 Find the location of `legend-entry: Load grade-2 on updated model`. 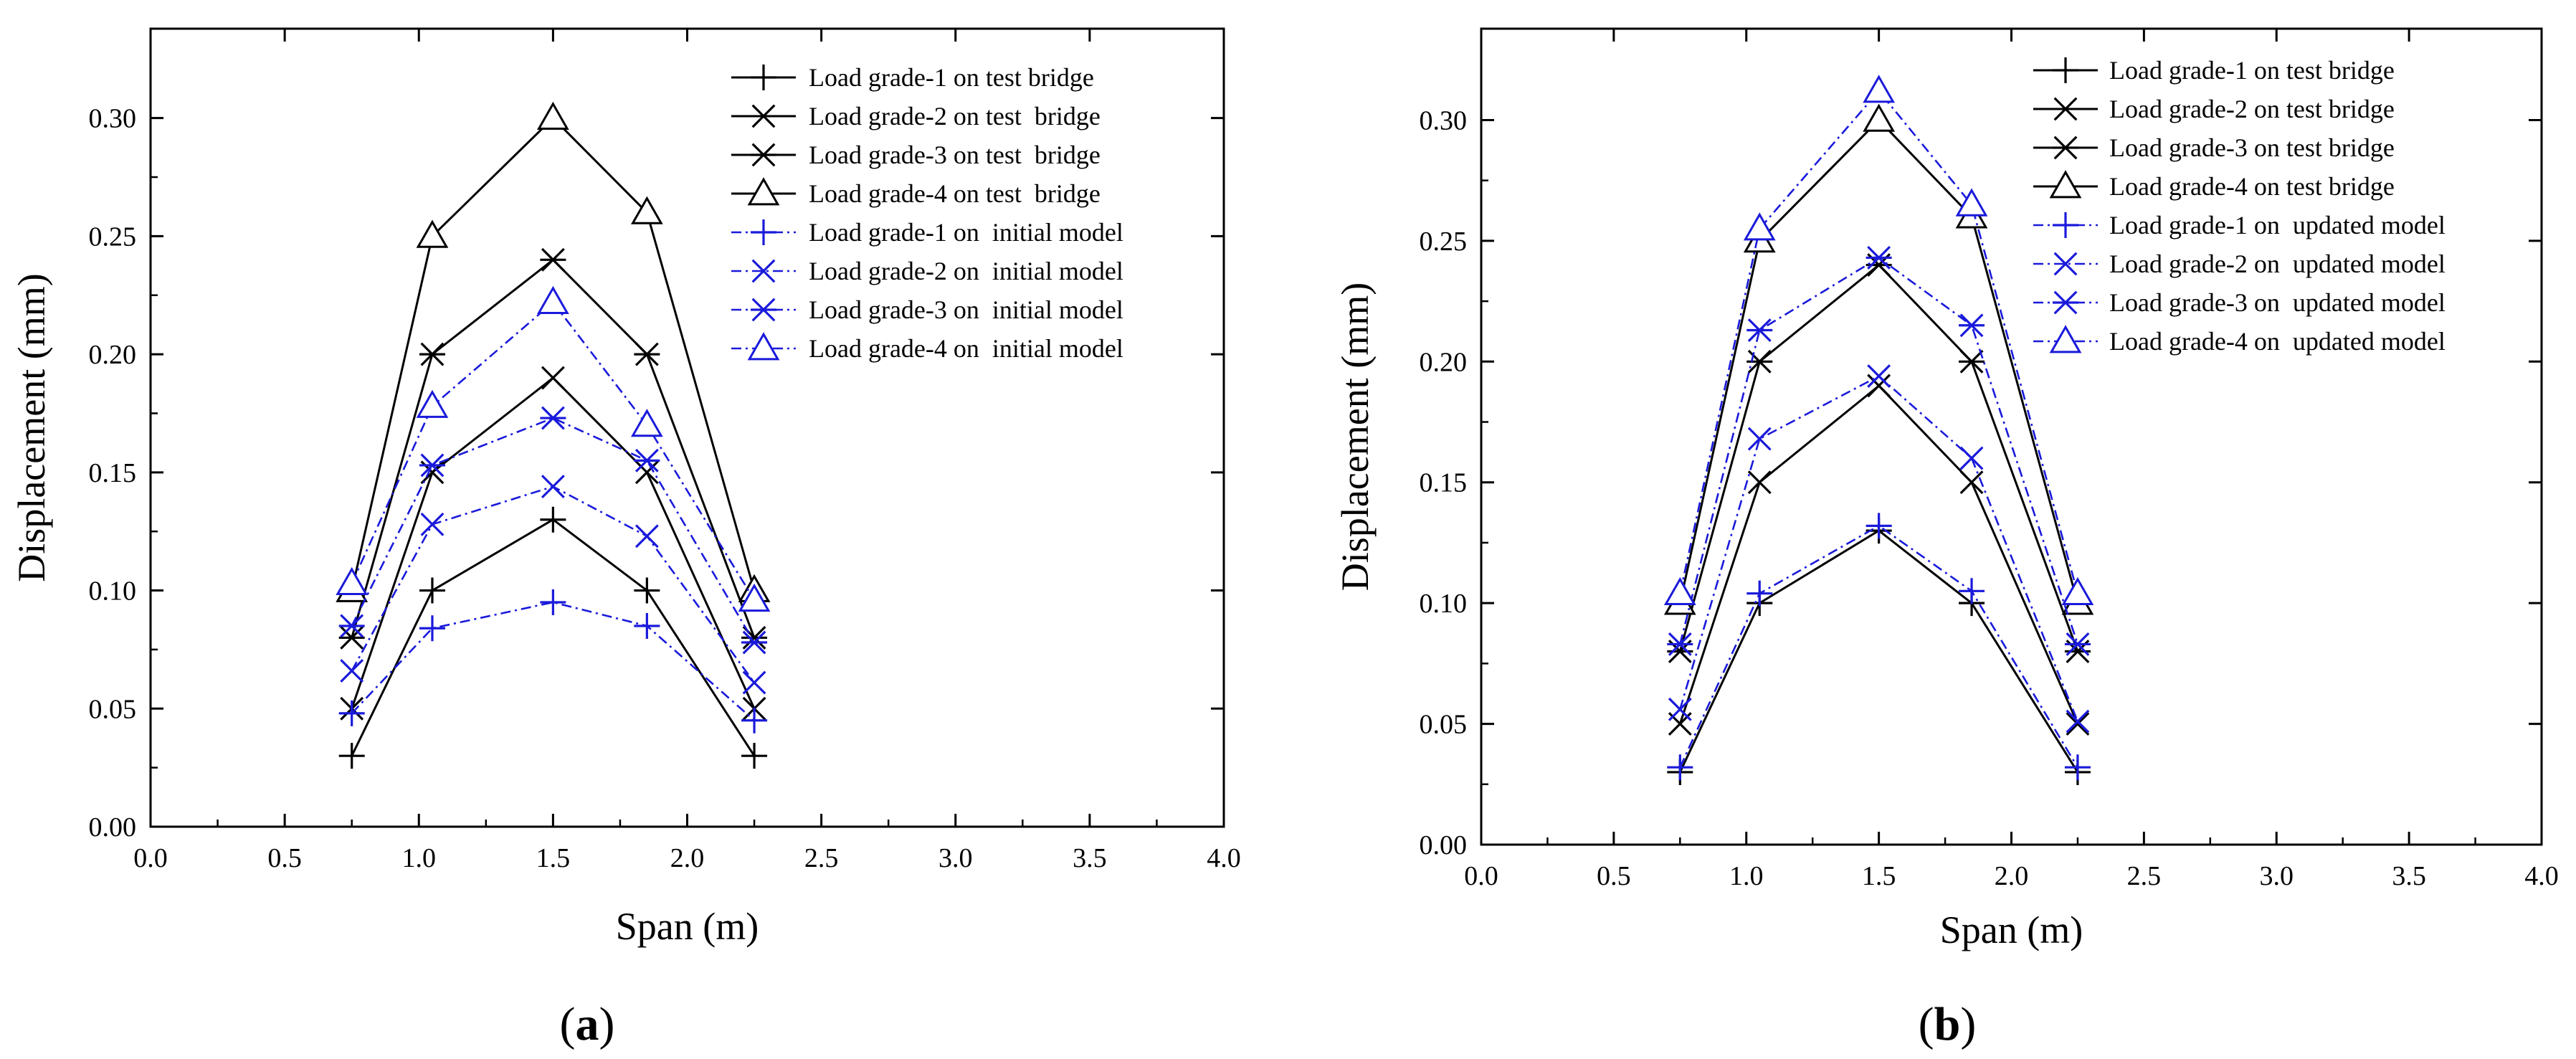

legend-entry: Load grade-2 on updated model is located at coordinates (2240, 264).